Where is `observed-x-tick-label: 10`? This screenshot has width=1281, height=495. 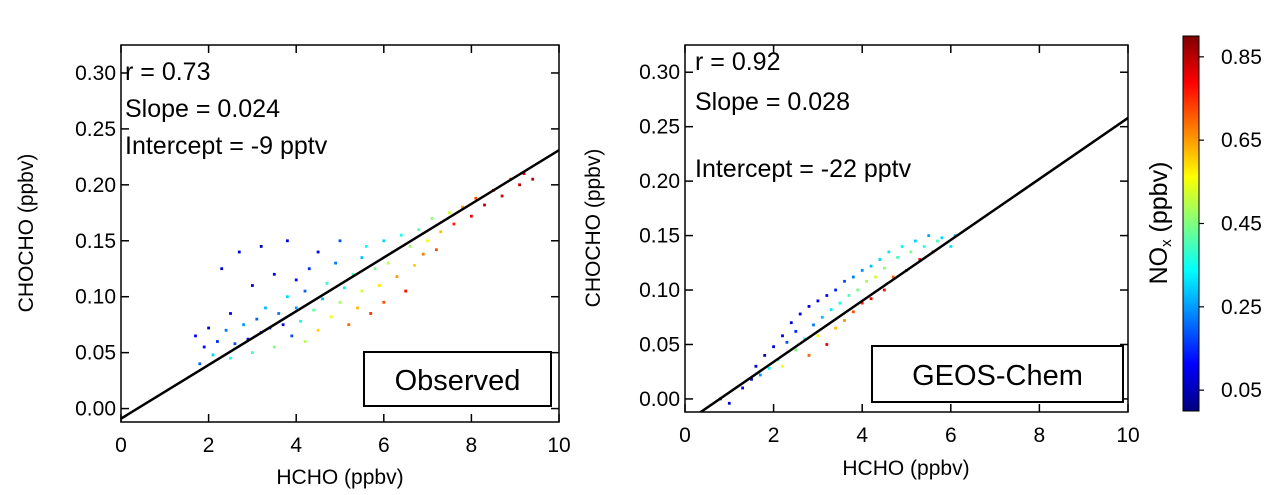
observed-x-tick-label: 10 is located at coordinates (558, 445).